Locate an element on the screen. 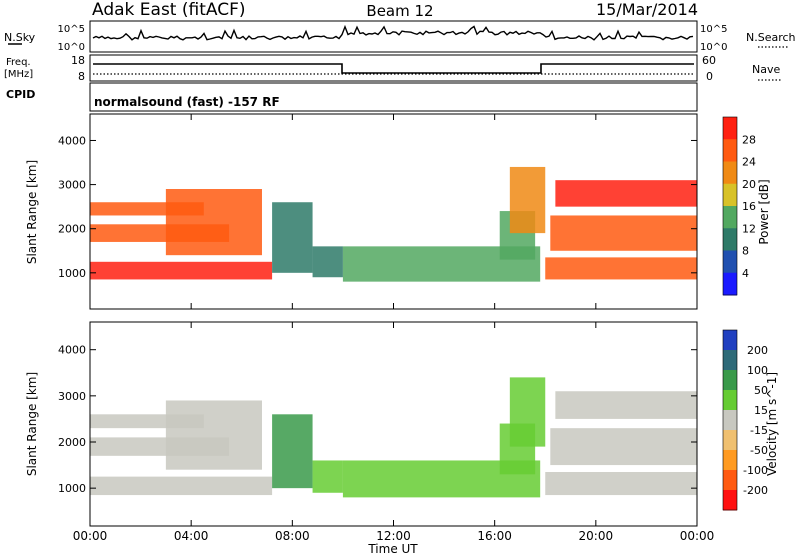  nsearch-label: N.Search is located at coordinates (771, 37).